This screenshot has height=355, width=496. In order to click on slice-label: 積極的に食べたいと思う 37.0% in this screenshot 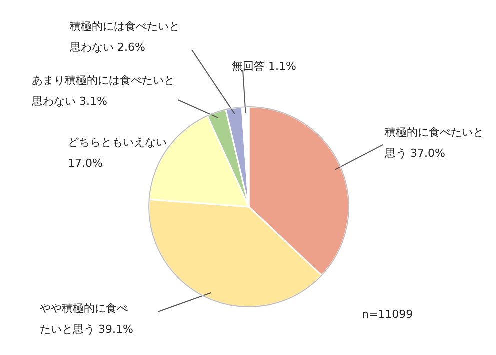, I will do `click(435, 143)`.